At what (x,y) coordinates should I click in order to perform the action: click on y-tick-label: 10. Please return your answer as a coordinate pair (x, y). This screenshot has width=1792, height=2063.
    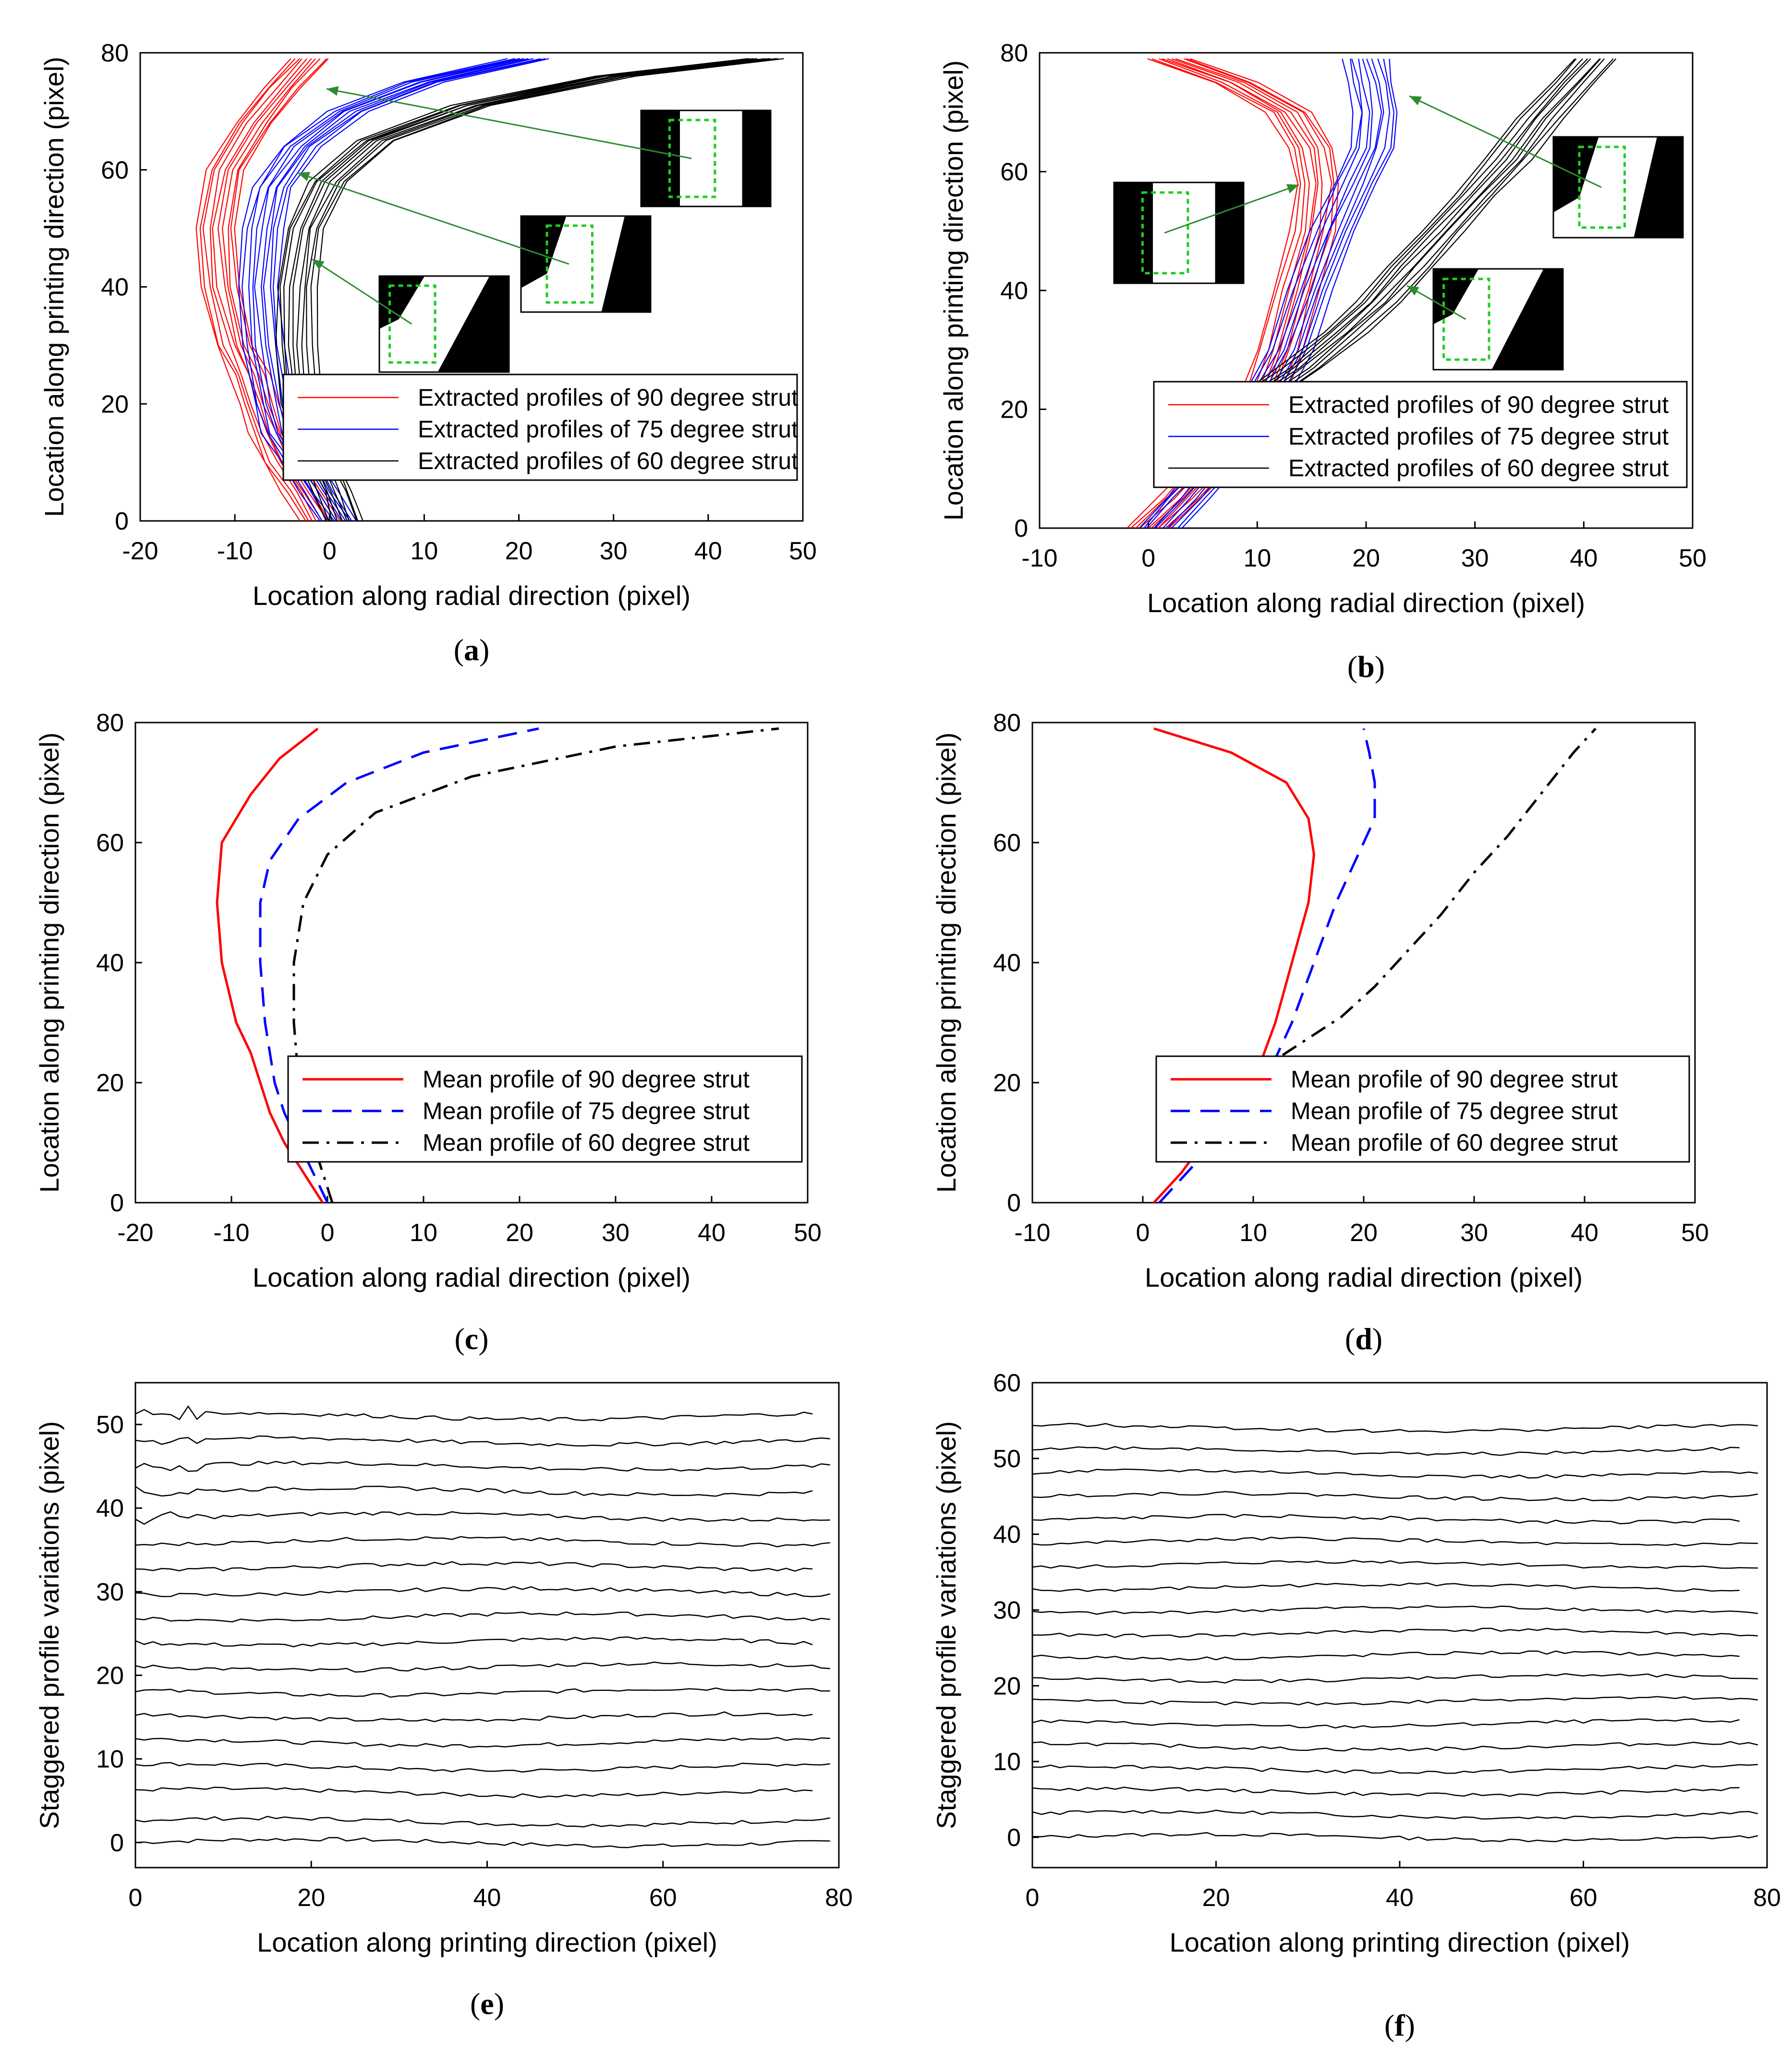
    Looking at the image, I should click on (1007, 1762).